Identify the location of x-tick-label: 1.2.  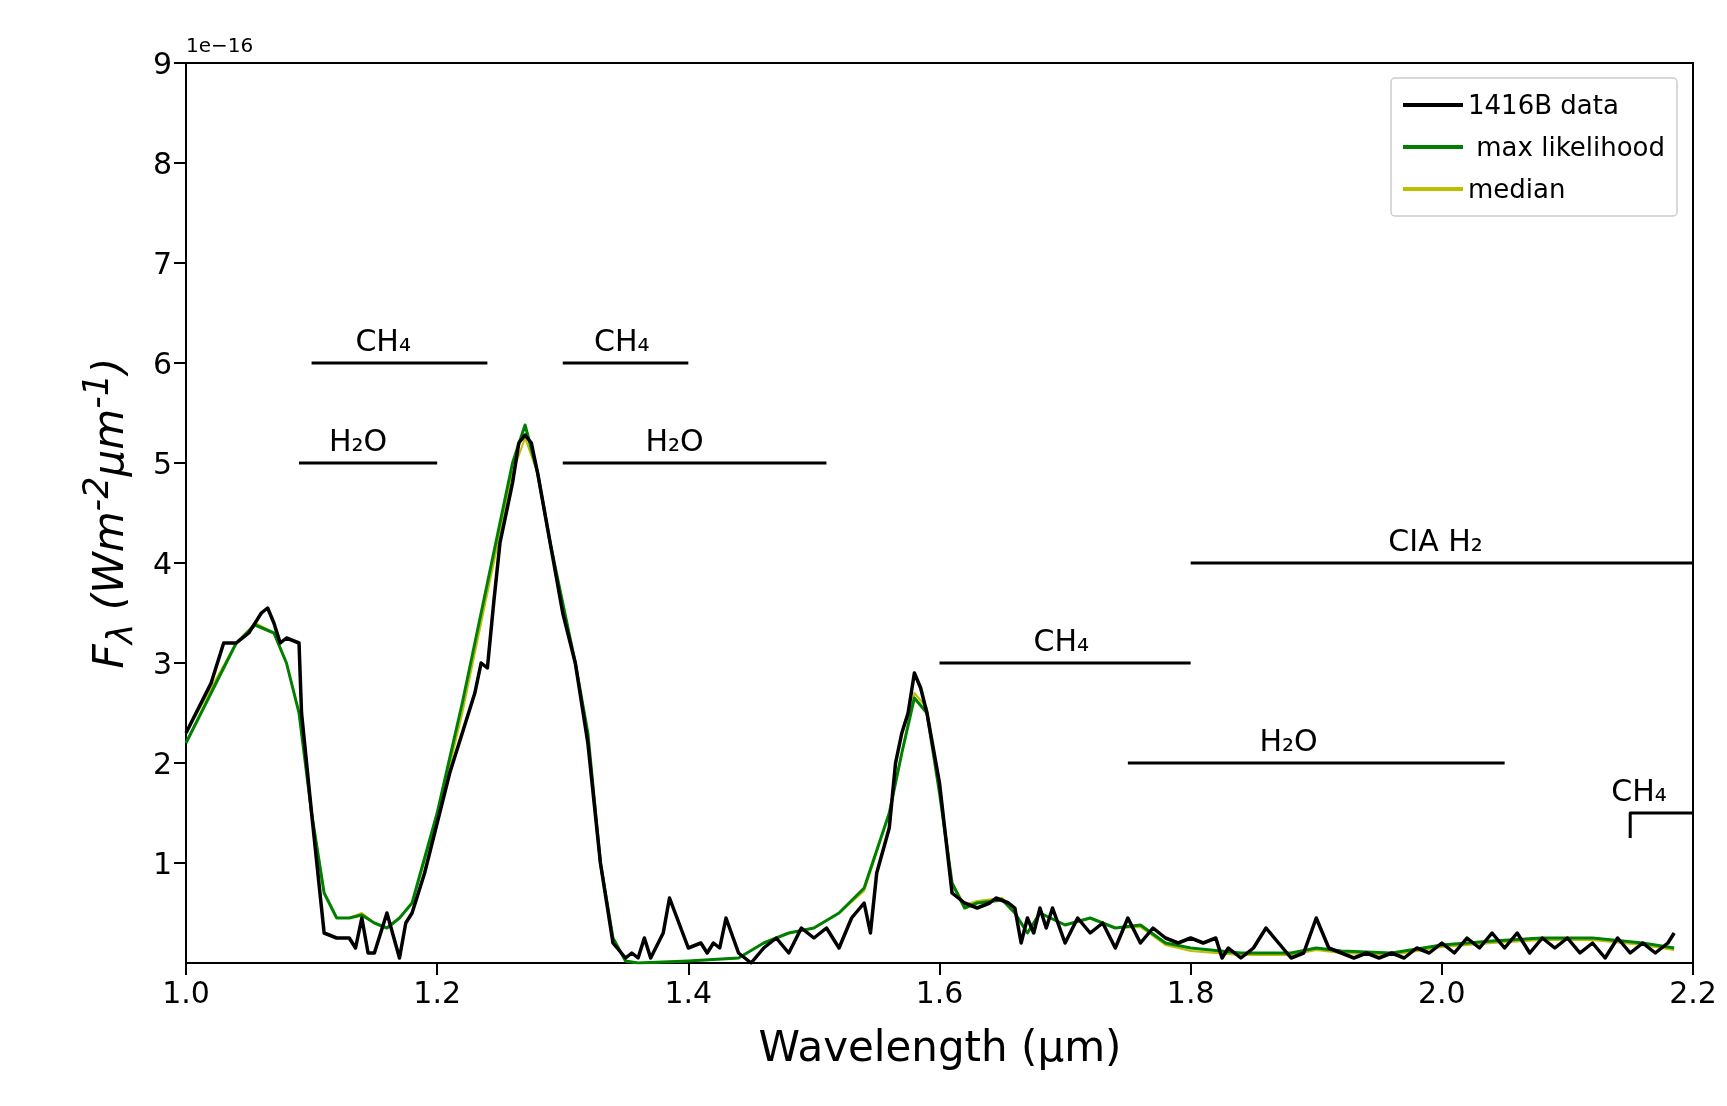
(437, 992).